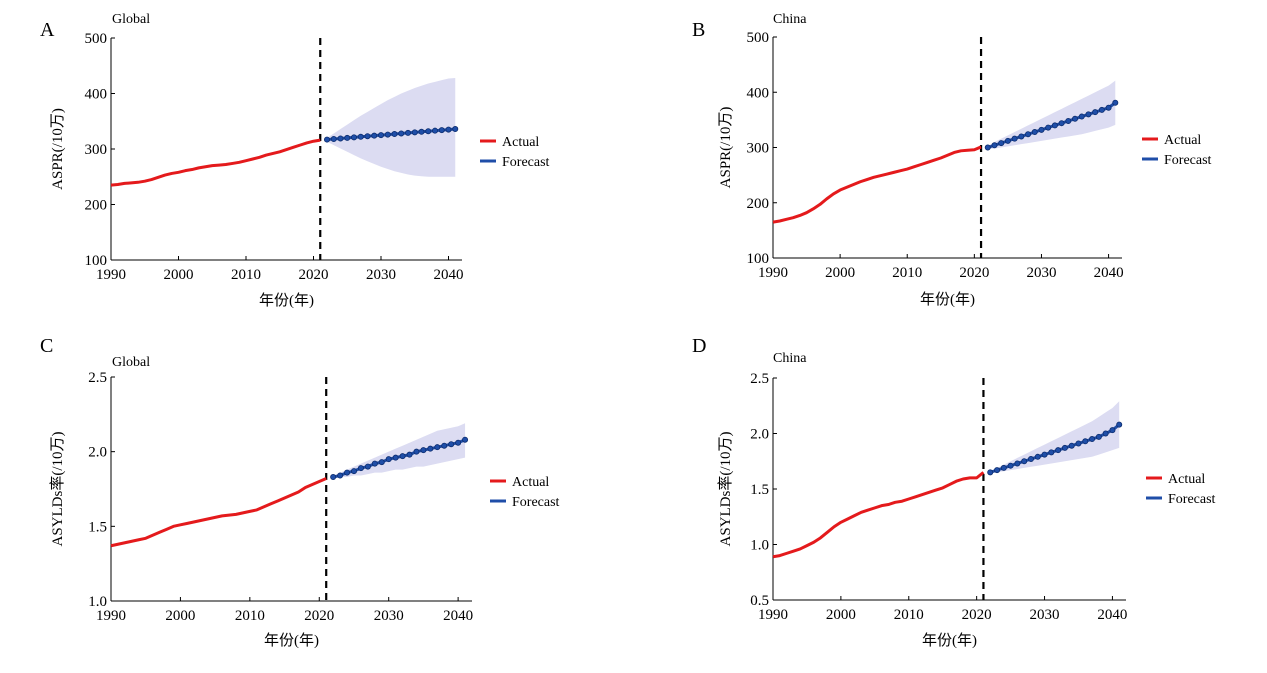 The width and height of the screenshot is (1267, 673). Describe the element at coordinates (1182, 140) in the screenshot. I see `legend-entry: Actual` at that location.